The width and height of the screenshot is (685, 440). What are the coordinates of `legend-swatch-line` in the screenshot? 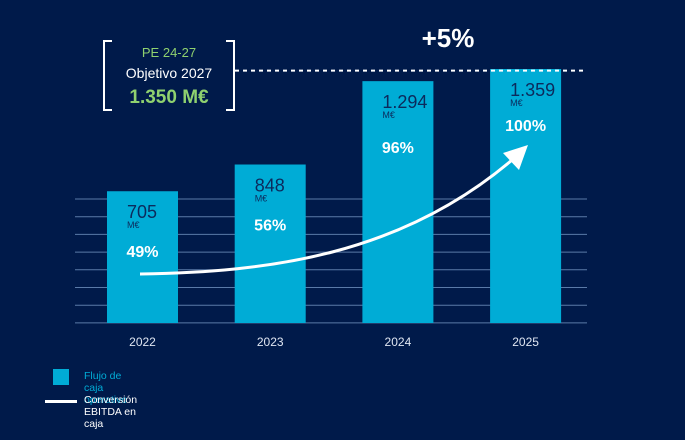 It's located at (61, 401).